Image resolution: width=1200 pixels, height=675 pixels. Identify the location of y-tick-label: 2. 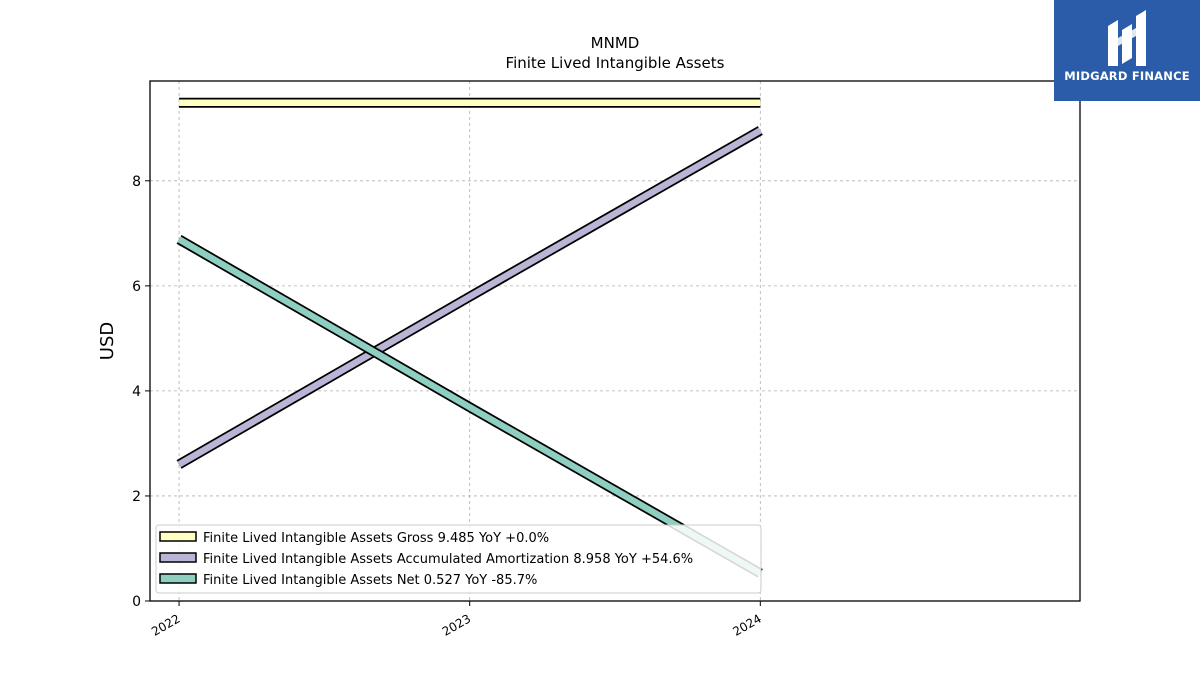
(136, 497).